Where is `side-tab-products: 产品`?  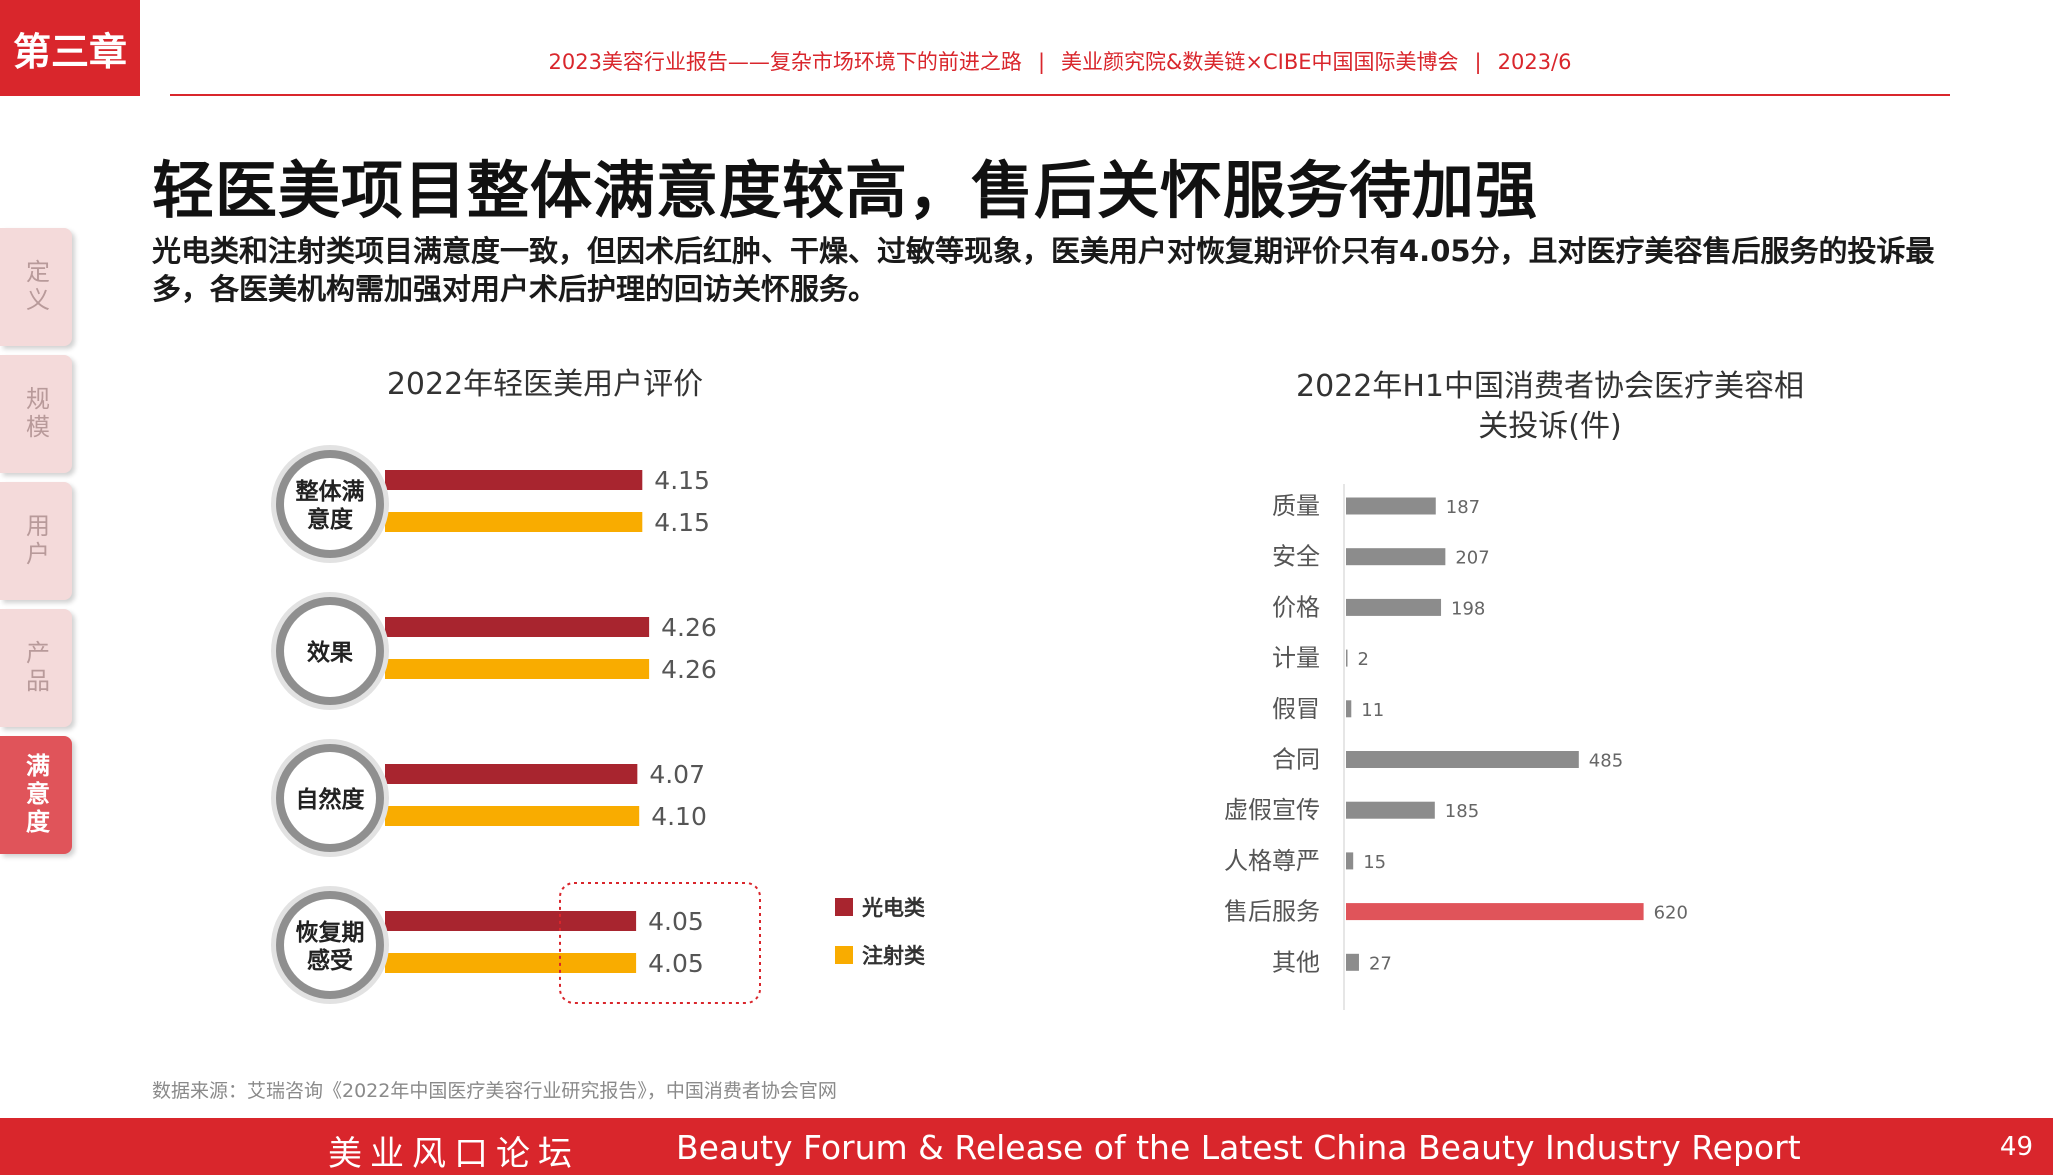
side-tab-products: 产品 is located at coordinates (36, 668).